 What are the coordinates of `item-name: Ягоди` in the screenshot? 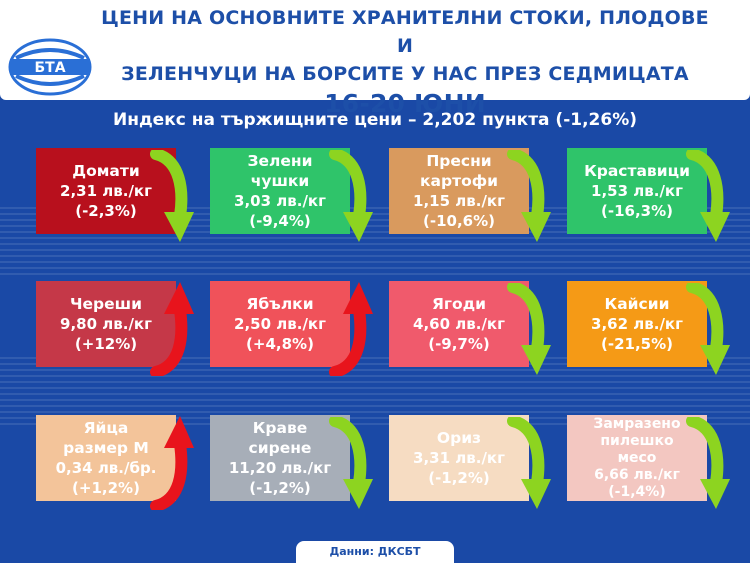 It's located at (459, 304).